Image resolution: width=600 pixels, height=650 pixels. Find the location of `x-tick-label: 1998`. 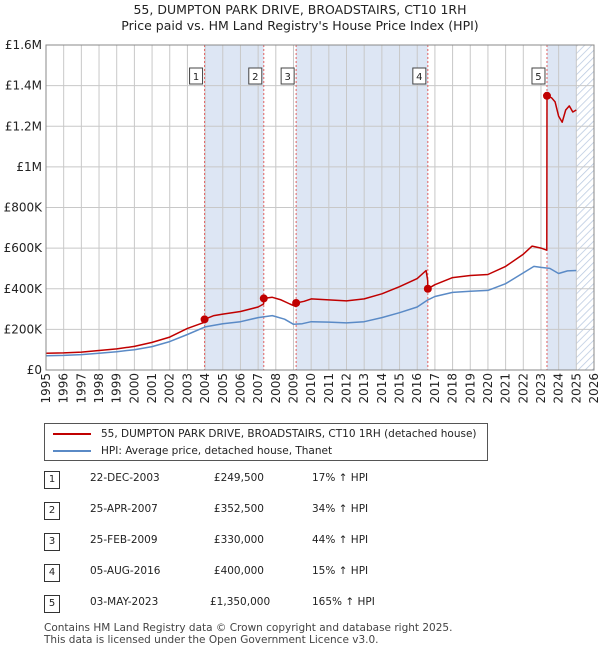

x-tick-label: 1998 is located at coordinates (99, 388).